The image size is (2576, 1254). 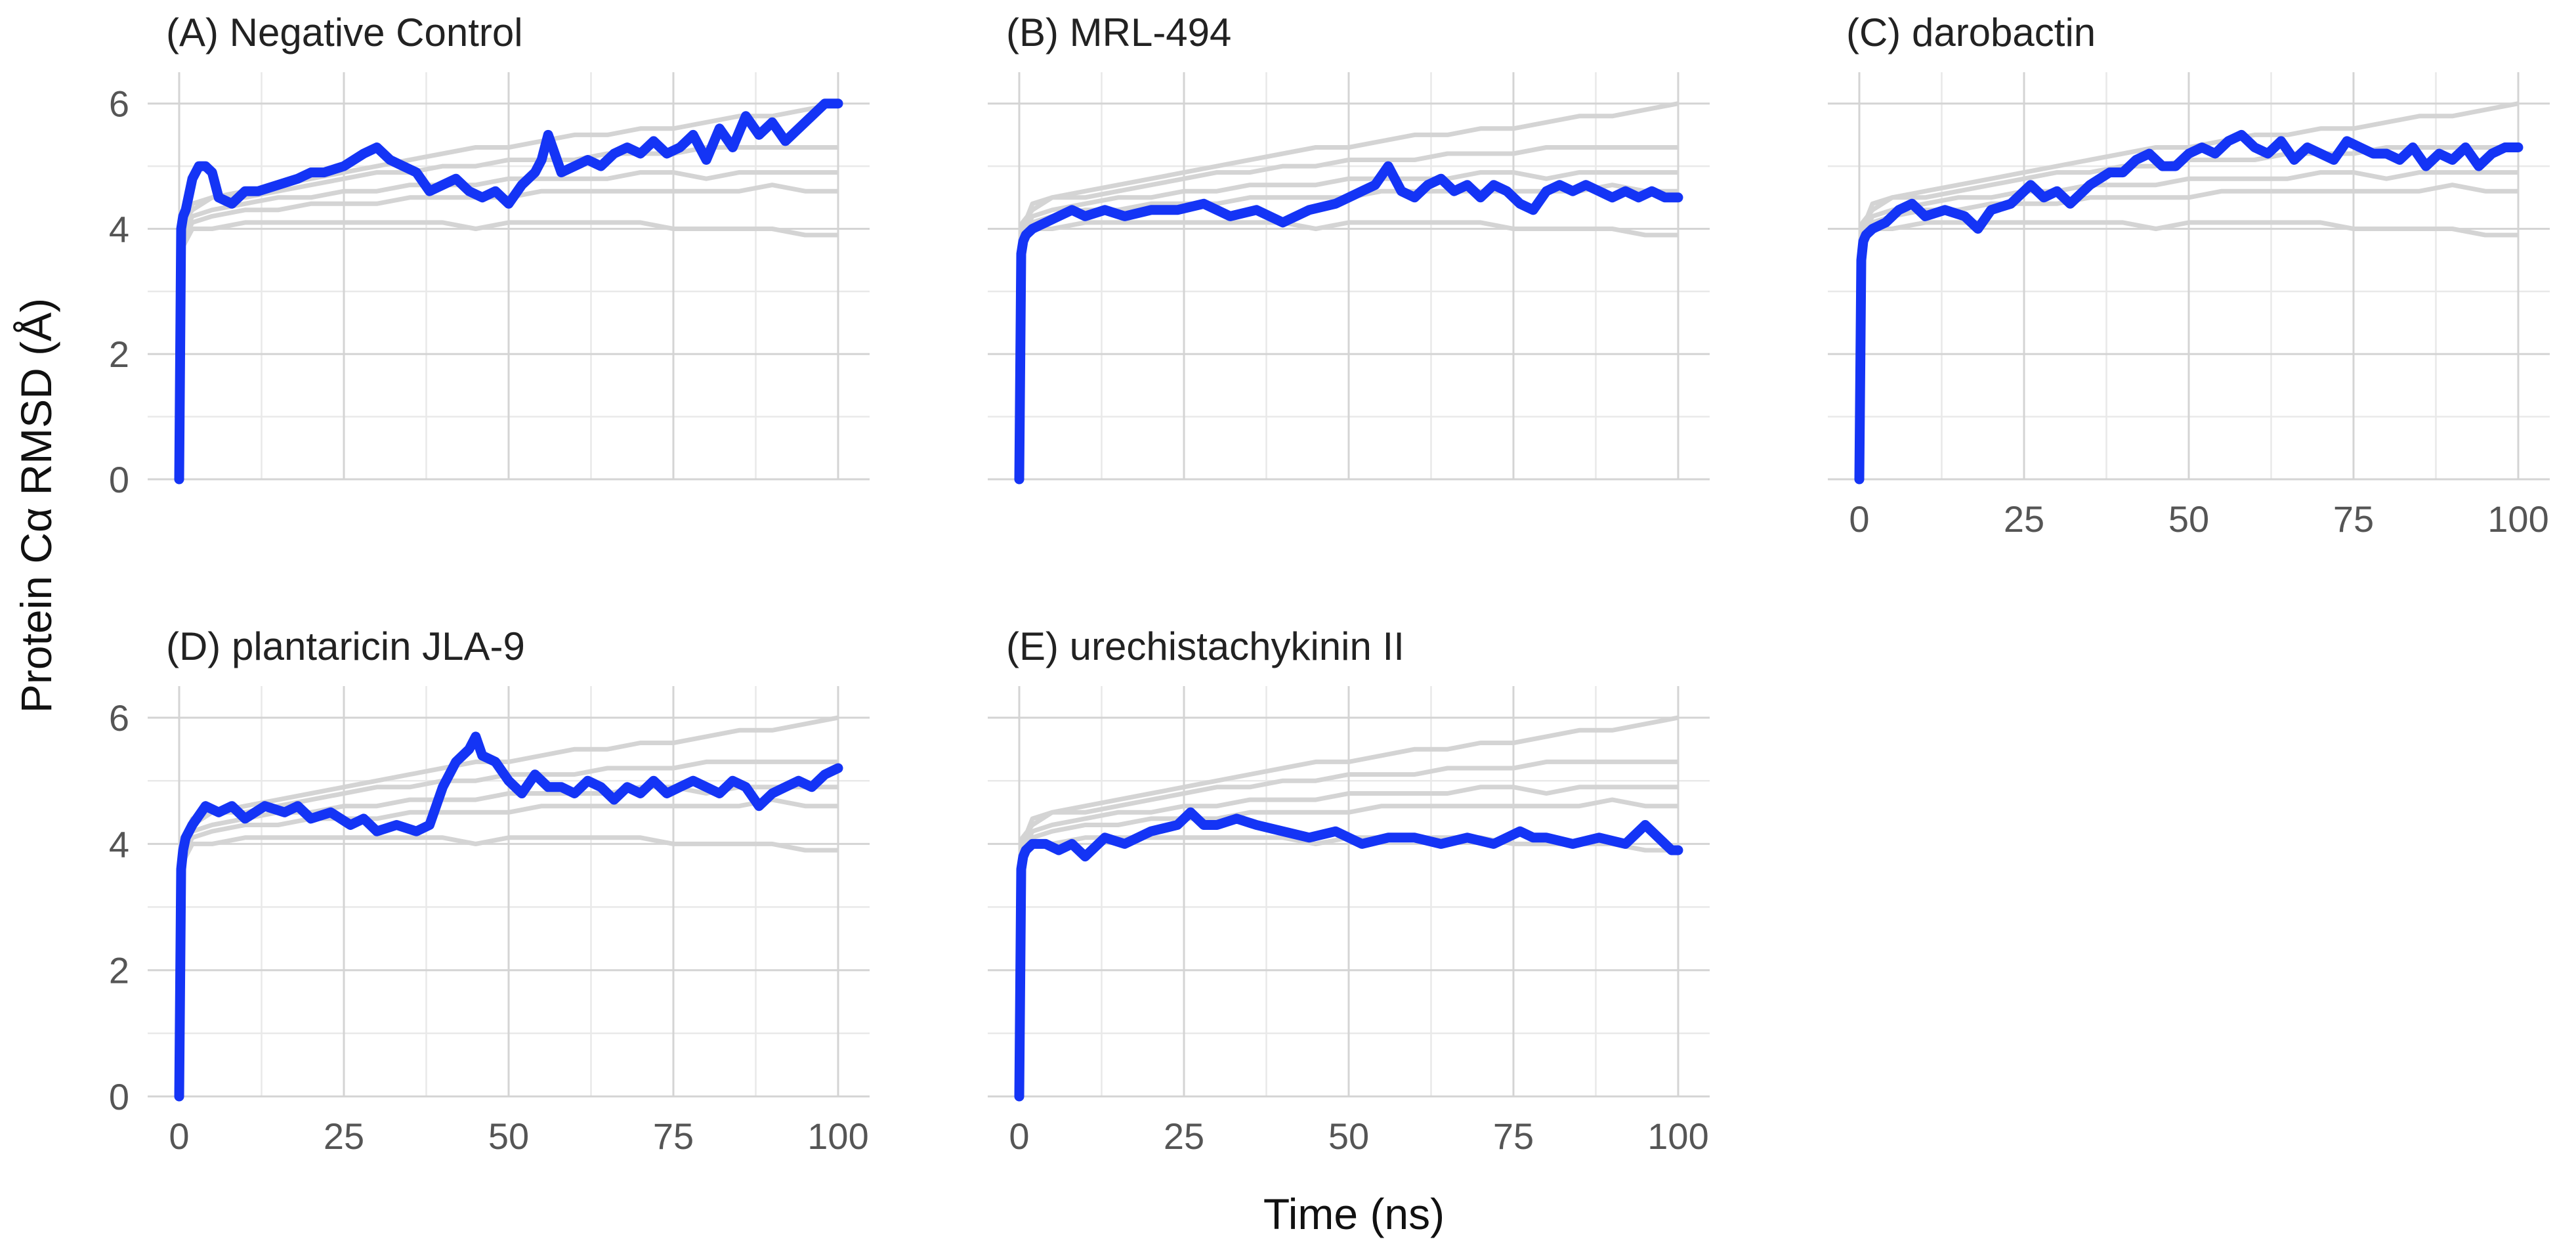 I want to click on x-axis-label: Time (ns), so click(x=1354, y=1214).